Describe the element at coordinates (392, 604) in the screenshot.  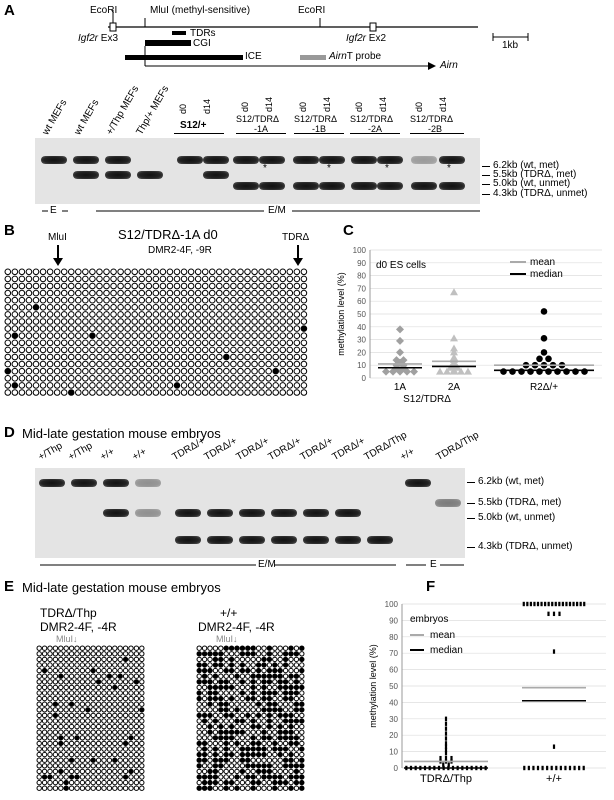
I see `panel-f-ytick-10: 100` at that location.